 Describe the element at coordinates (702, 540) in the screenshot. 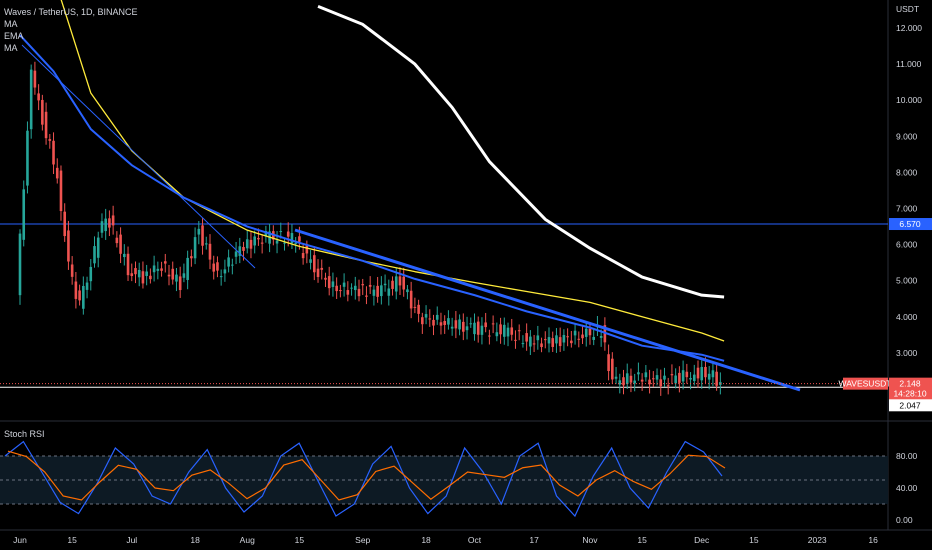

I see `x-tick-label: Dec` at that location.